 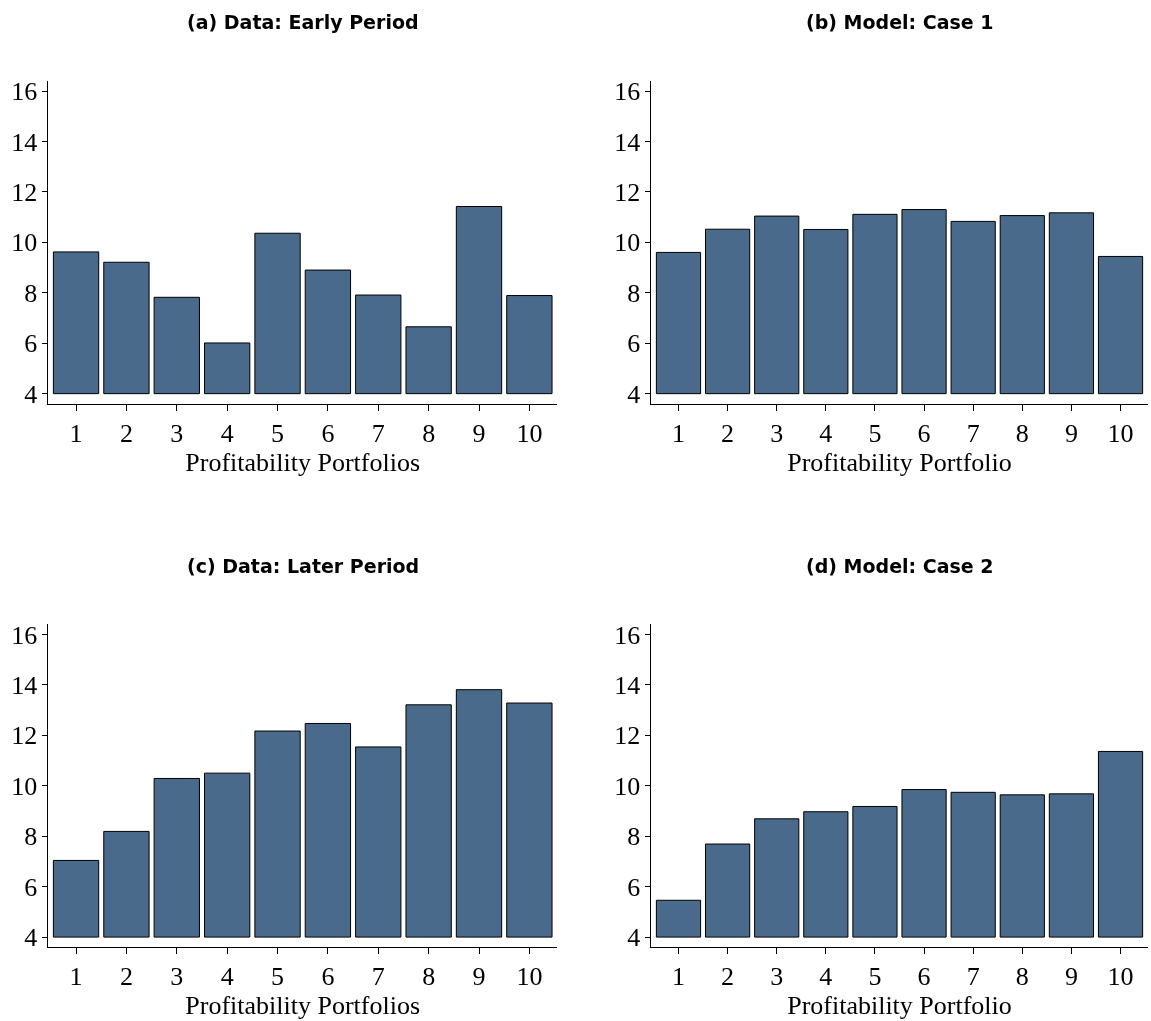 I want to click on chart-title: (d) Model: Case 2, so click(x=900, y=566).